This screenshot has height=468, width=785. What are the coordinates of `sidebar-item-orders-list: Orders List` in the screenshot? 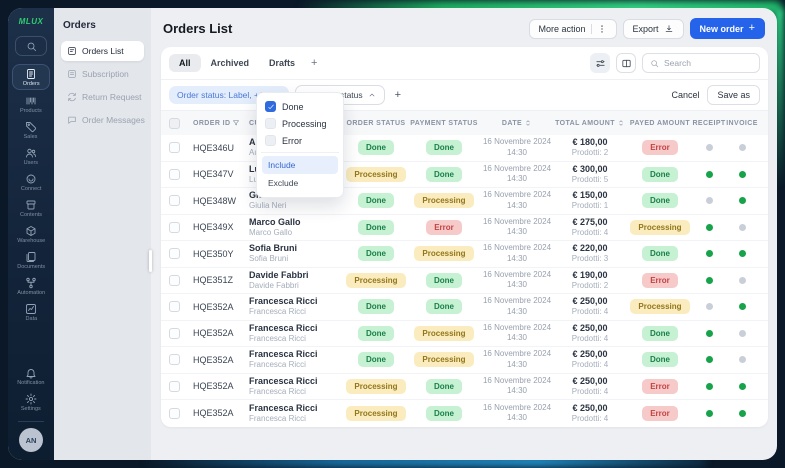 It's located at (102, 51).